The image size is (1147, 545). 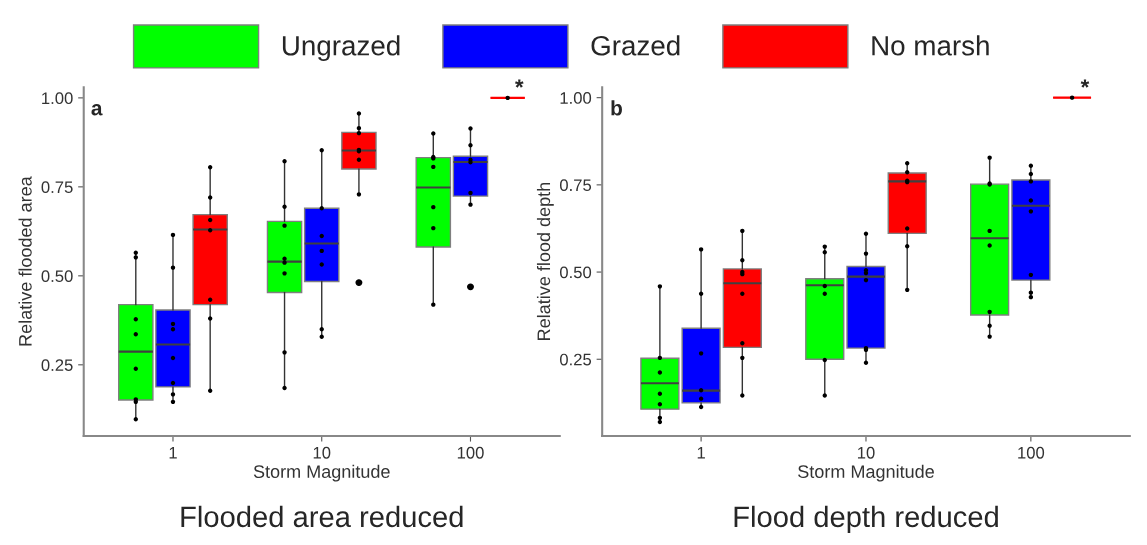 I want to click on legend-label: Grazed, so click(x=635, y=45).